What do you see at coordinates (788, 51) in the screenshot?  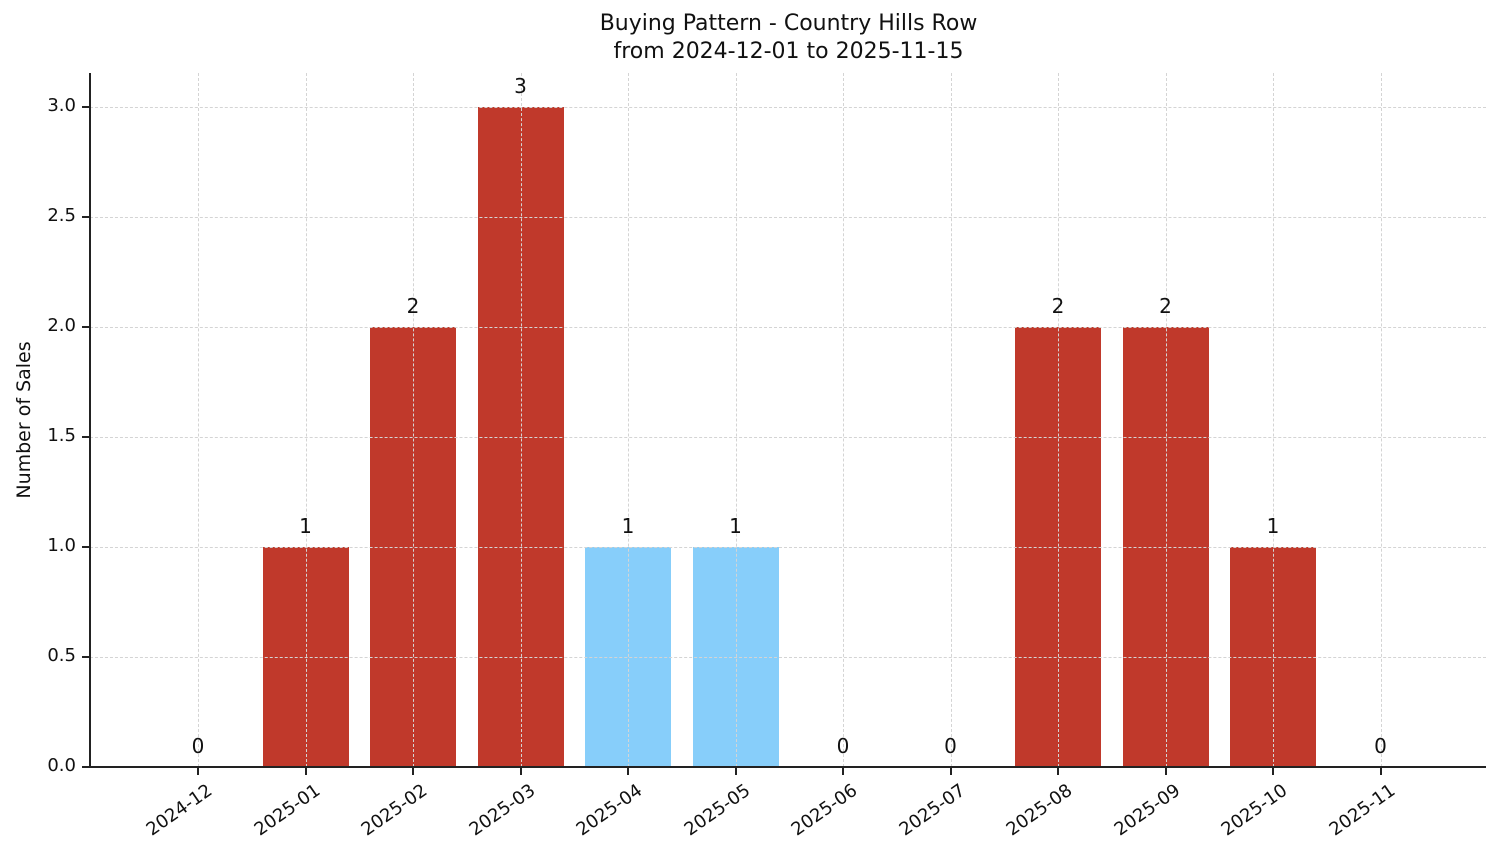 I see `chart-subtitle: from 2024-12-01 to 2025-11-15` at bounding box center [788, 51].